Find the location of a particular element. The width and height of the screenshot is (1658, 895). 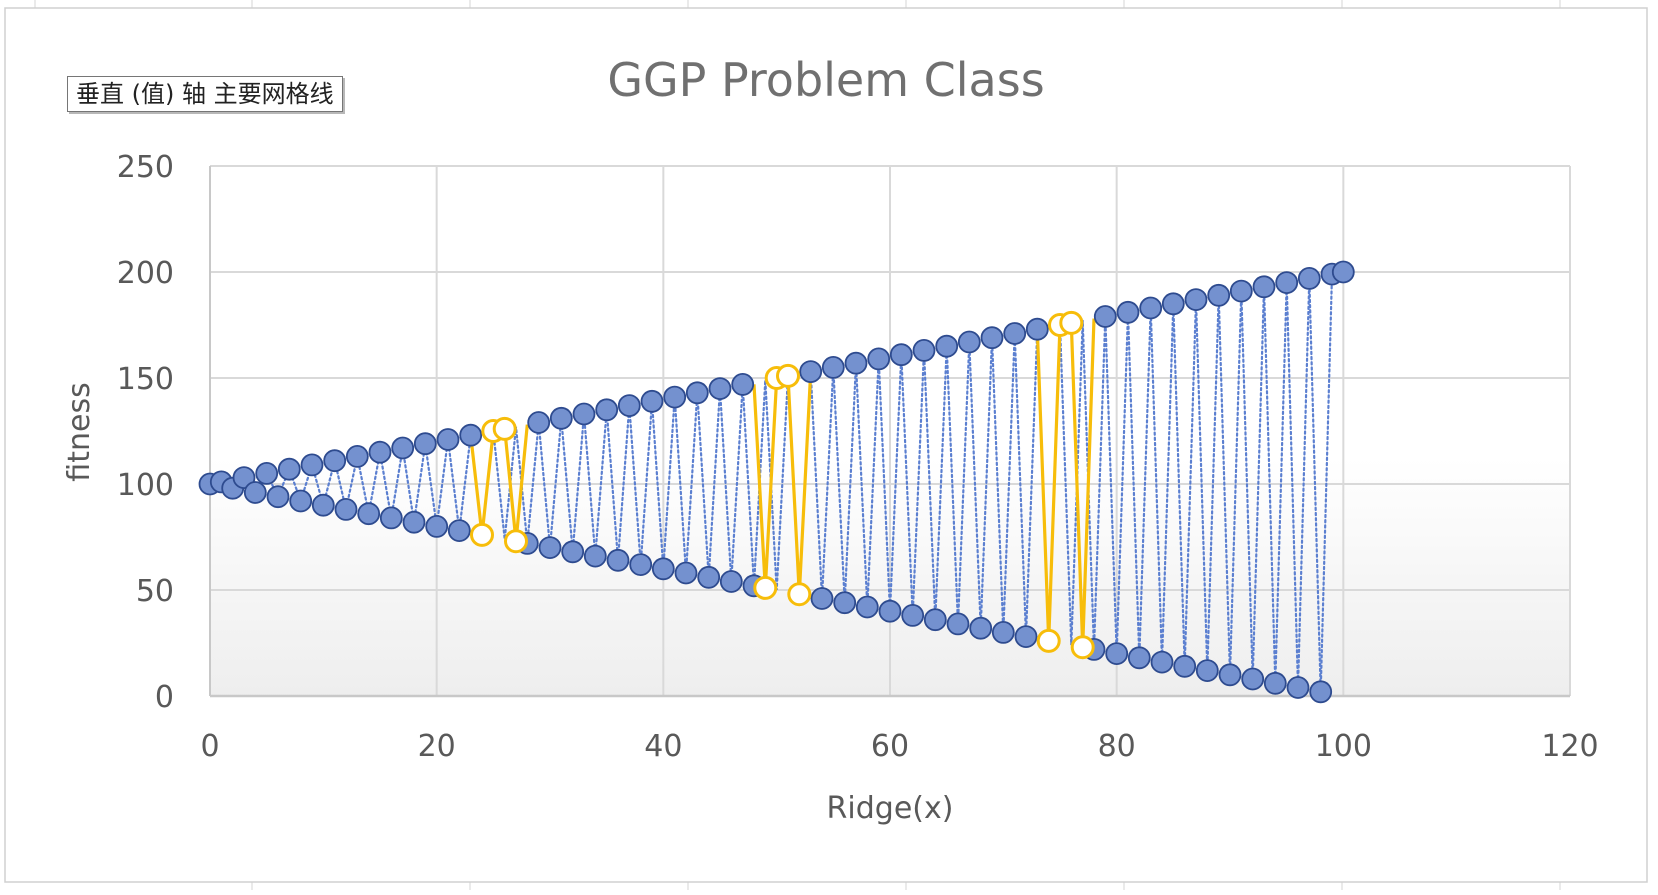

y-tick-label: 100 is located at coordinates (145, 485).